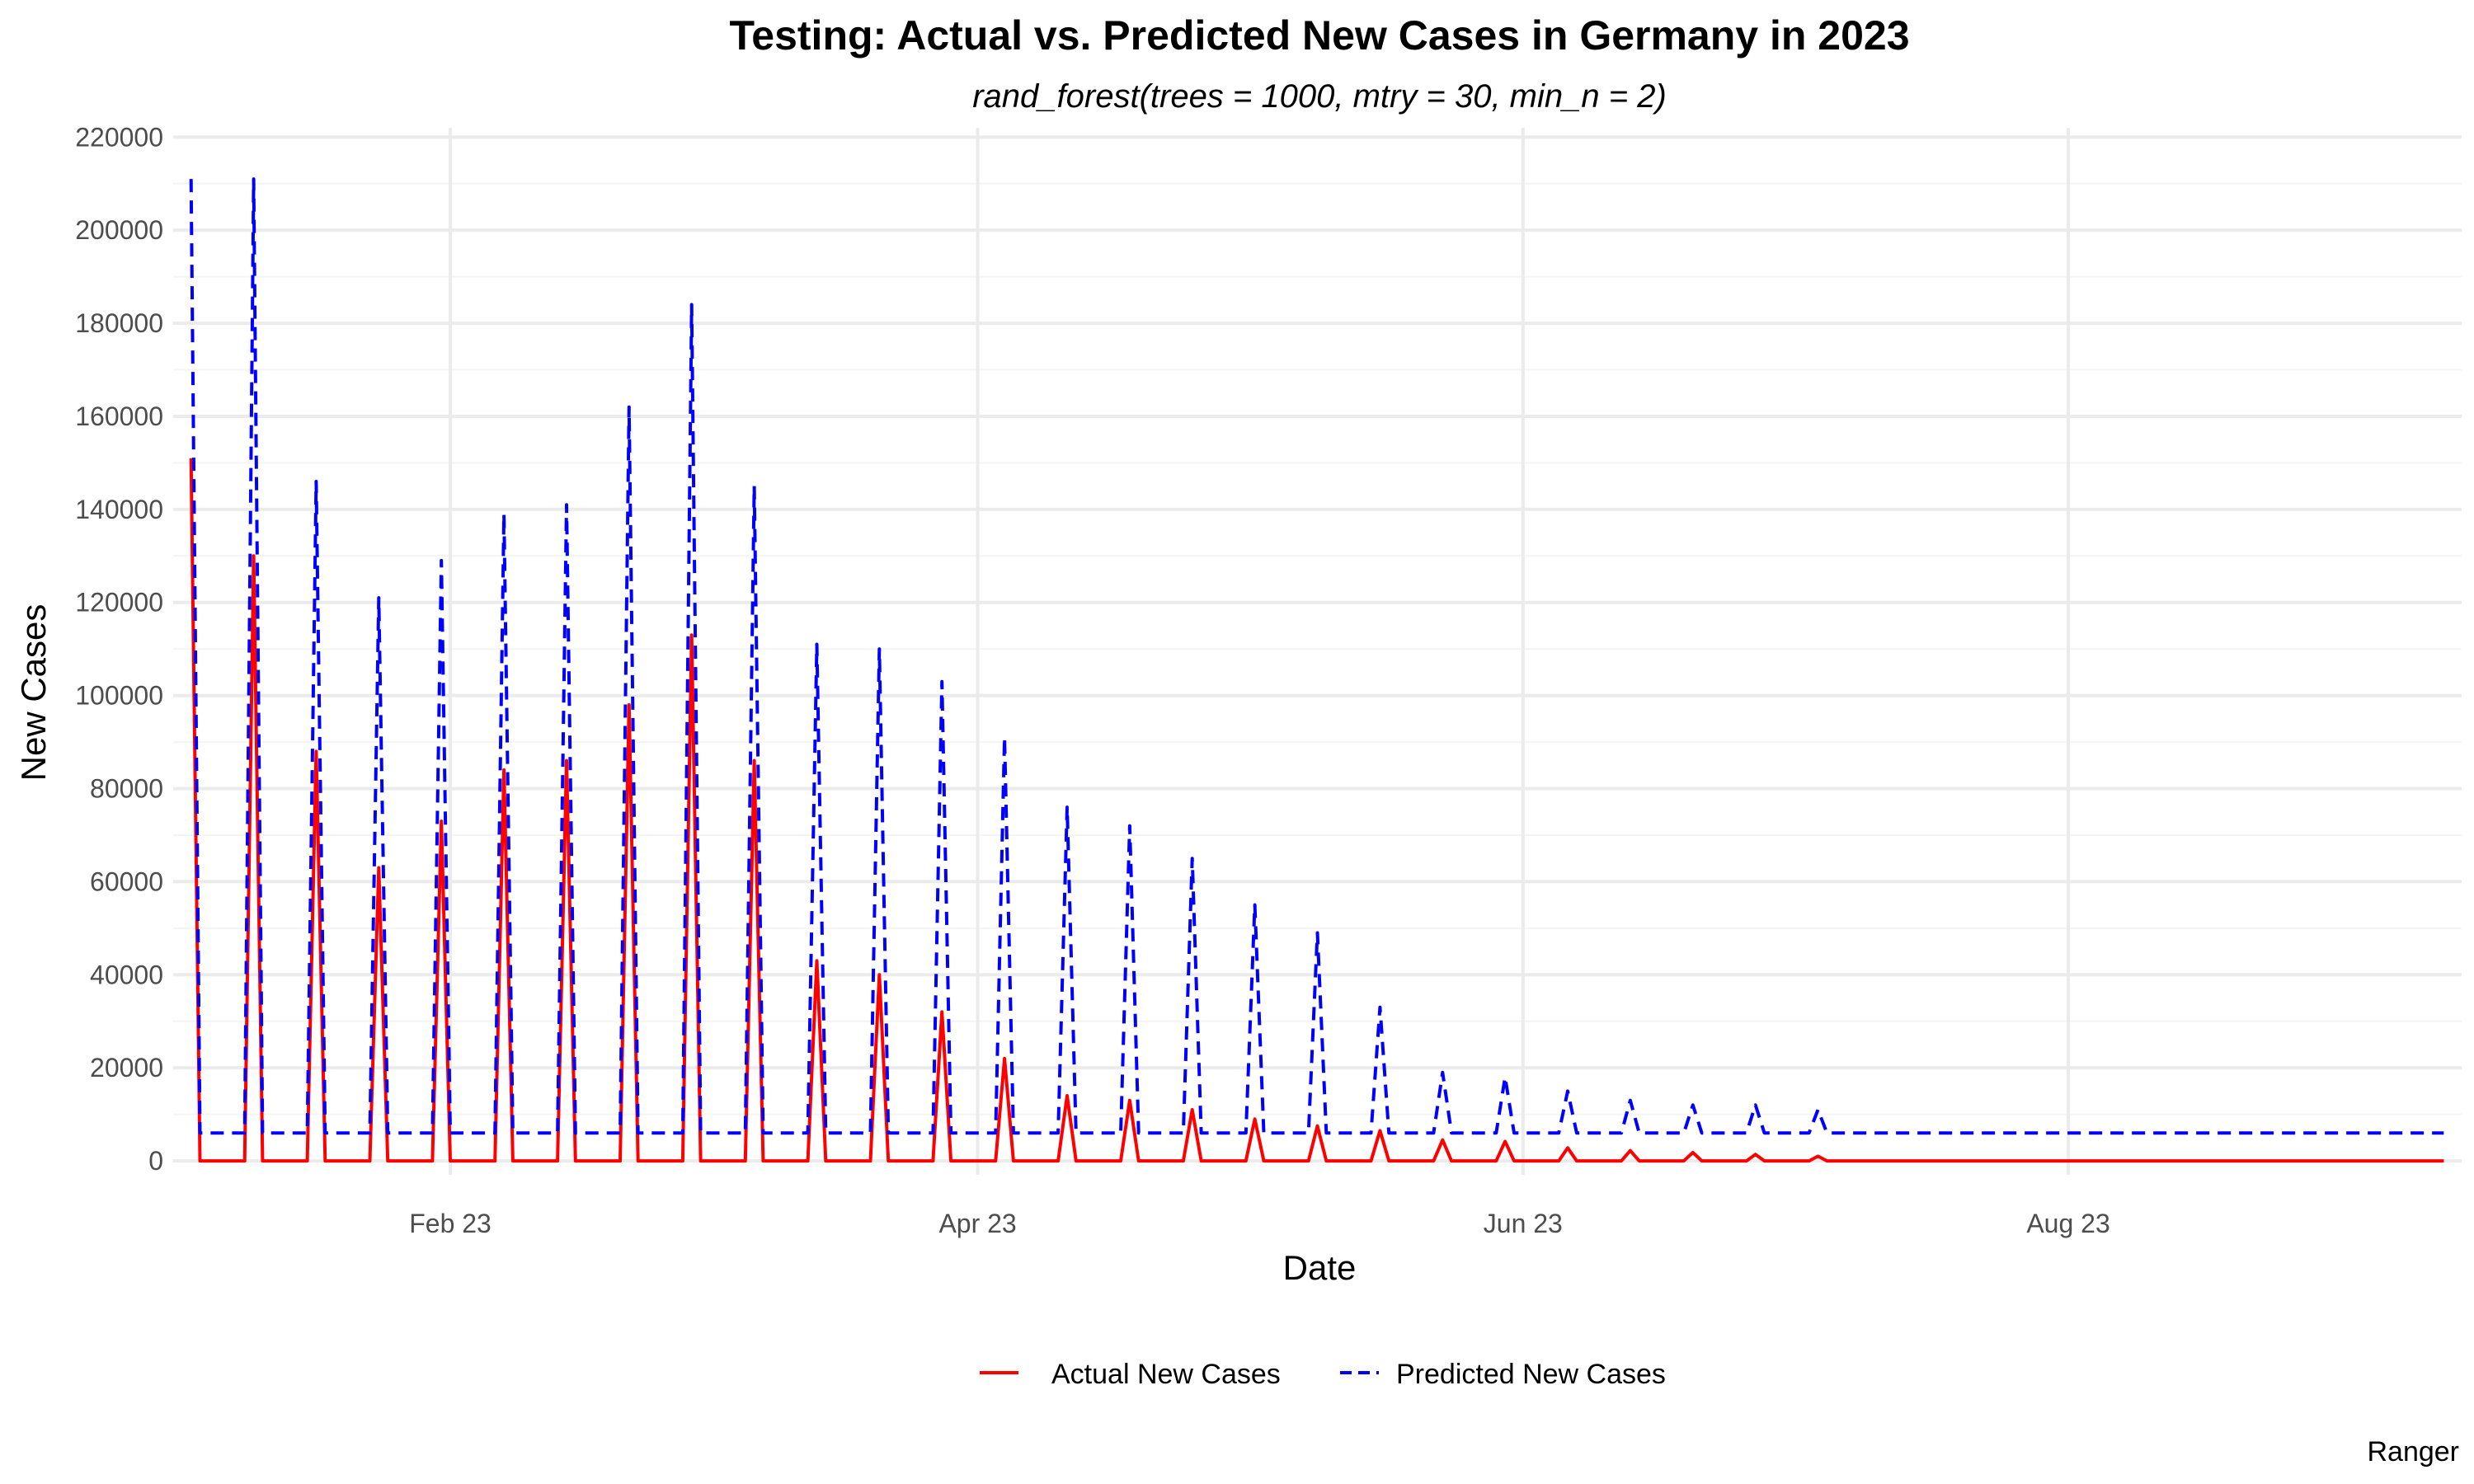 The image size is (2474, 1484). I want to click on y-tick-label: 200000, so click(119, 230).